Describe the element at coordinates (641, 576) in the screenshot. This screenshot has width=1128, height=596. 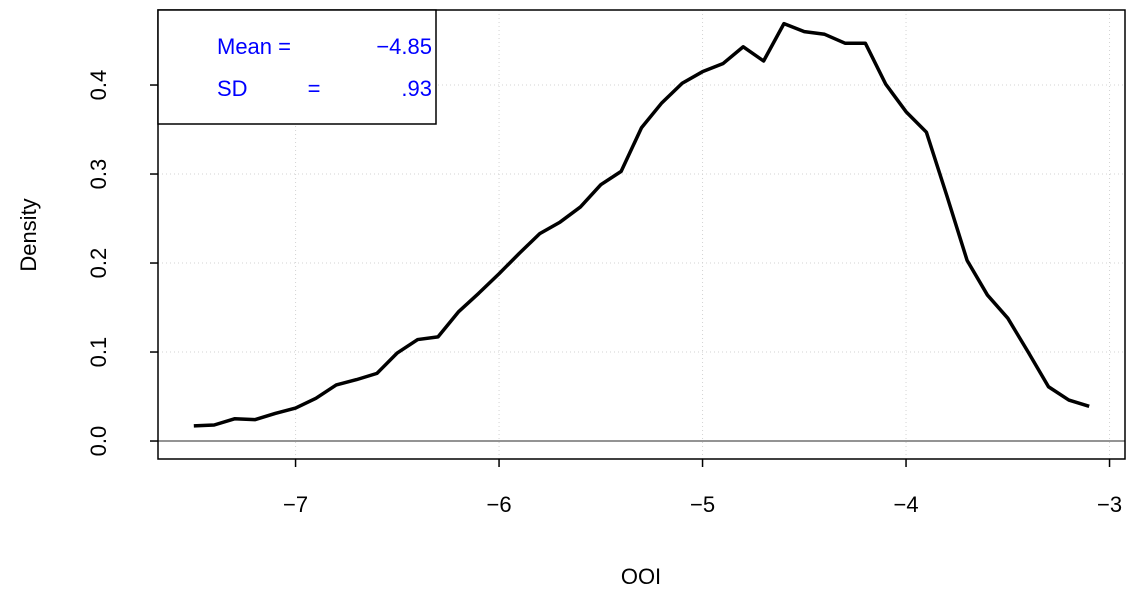
I see `x-axis-title: OOI` at that location.